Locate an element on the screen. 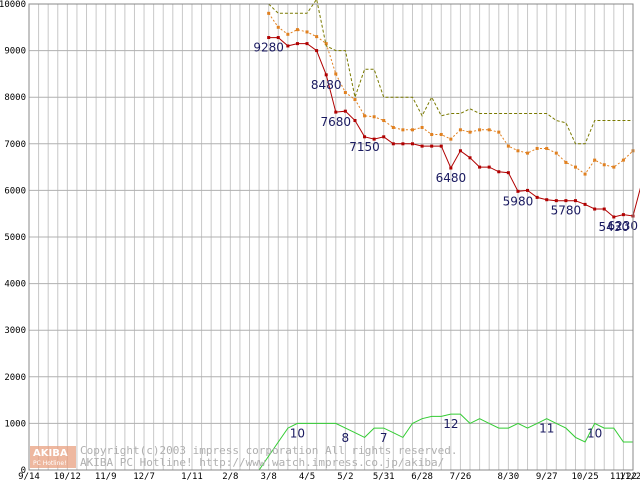  data-label: 7150 is located at coordinates (364, 147).